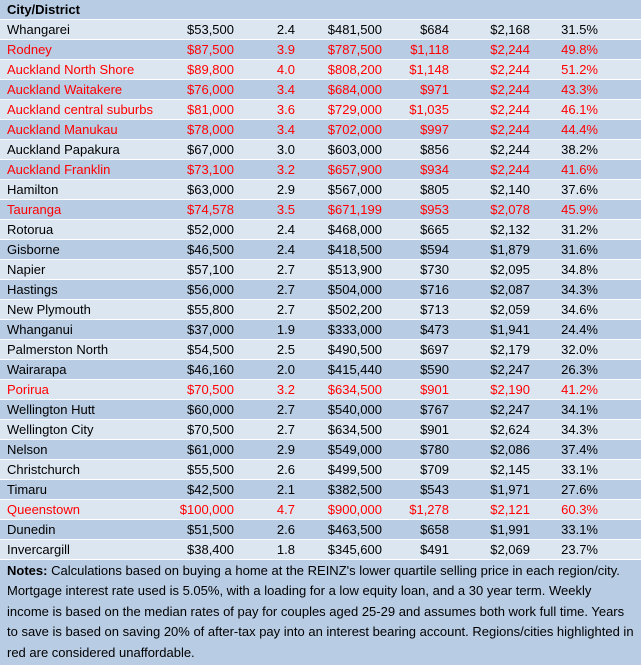 The width and height of the screenshot is (641, 665). I want to click on share-of-income: 43.3%, so click(579, 89).